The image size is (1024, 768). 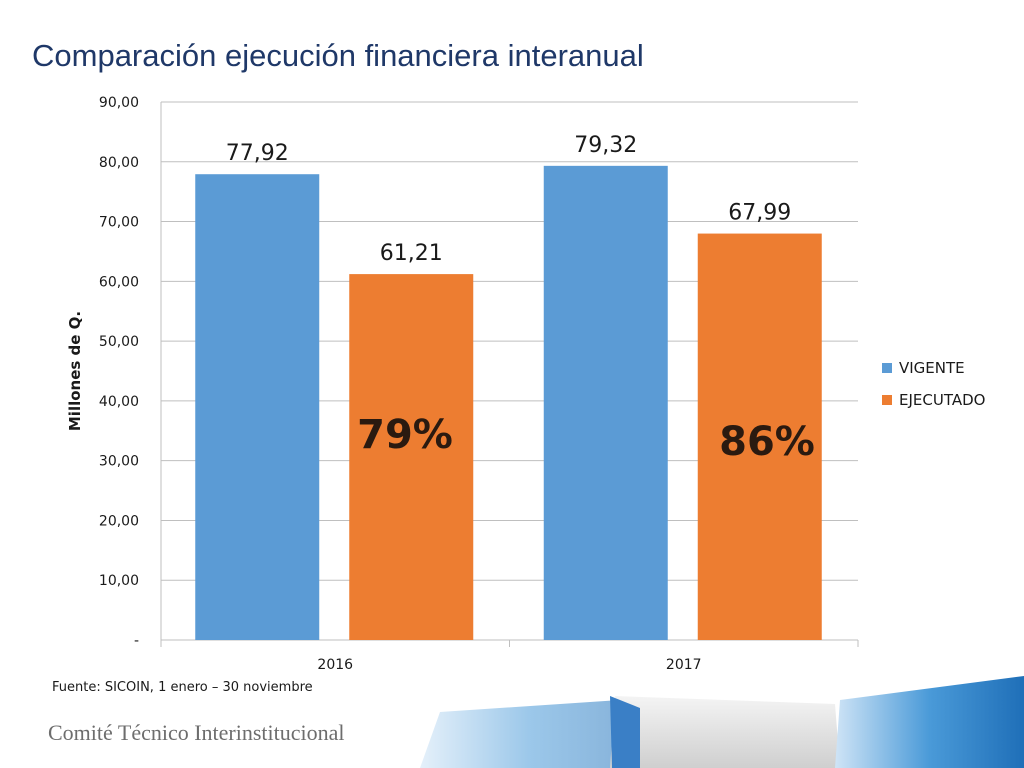 I want to click on bar-ejecutado-2017, so click(x=759, y=436).